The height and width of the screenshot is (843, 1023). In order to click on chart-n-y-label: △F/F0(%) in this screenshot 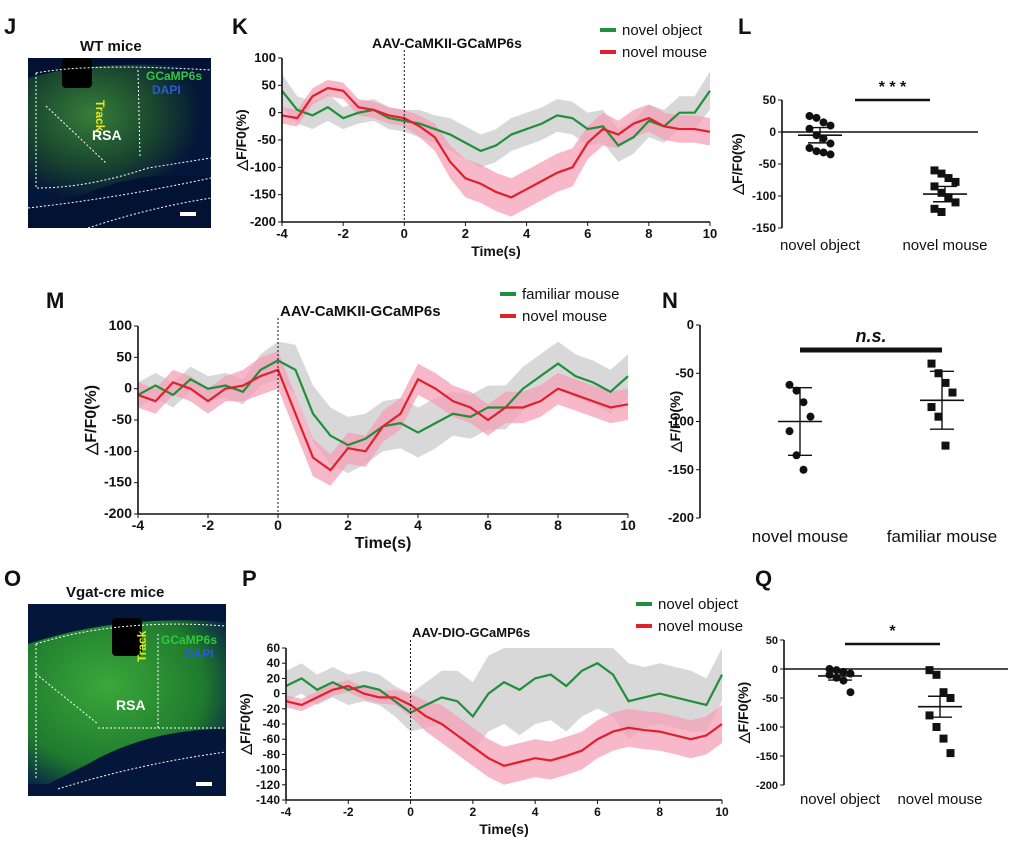, I will do `click(675, 422)`.